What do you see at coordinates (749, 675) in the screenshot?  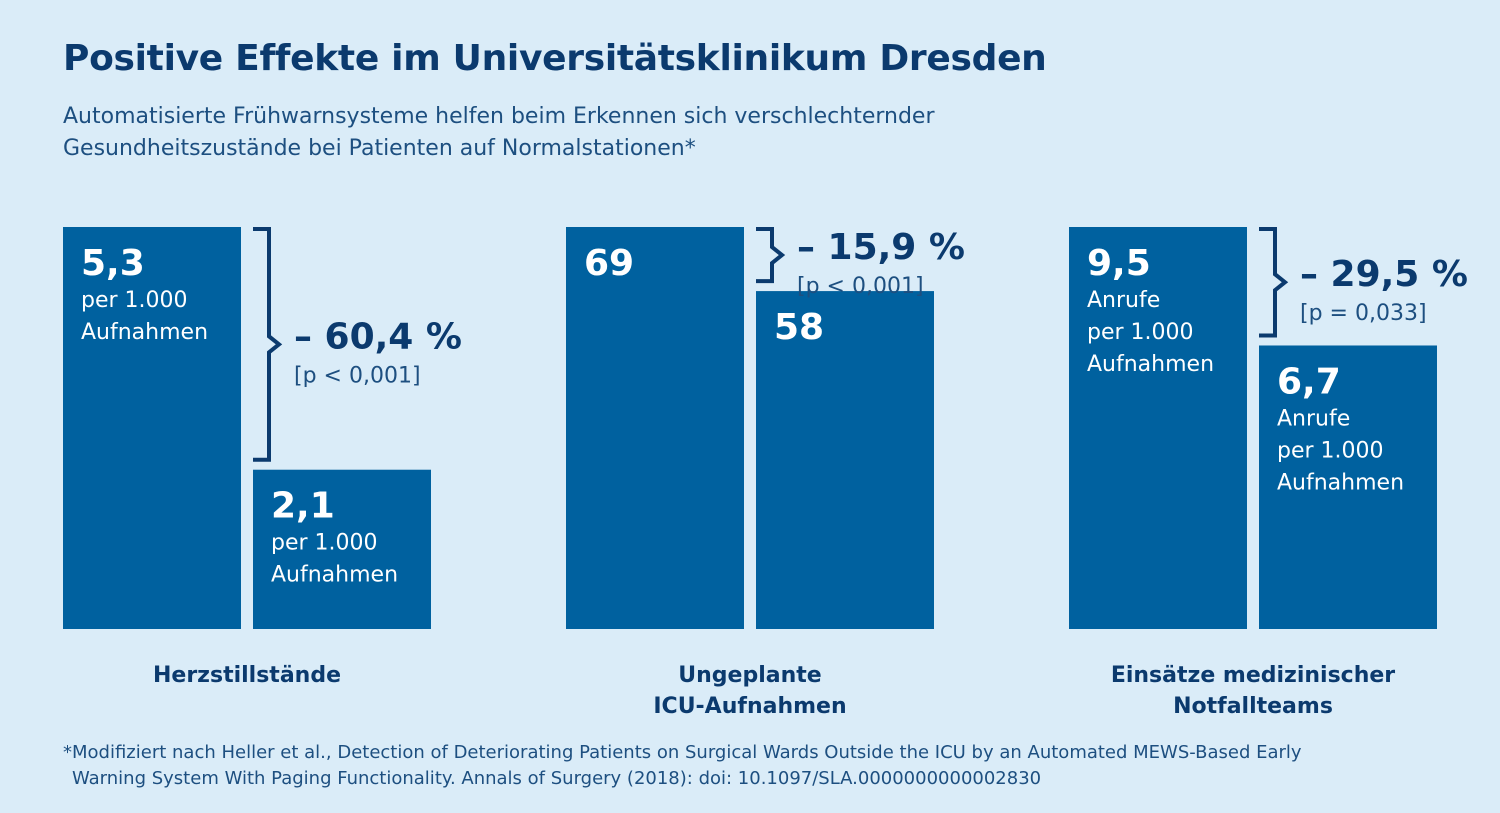 I see `category-label: Ungeplante` at bounding box center [749, 675].